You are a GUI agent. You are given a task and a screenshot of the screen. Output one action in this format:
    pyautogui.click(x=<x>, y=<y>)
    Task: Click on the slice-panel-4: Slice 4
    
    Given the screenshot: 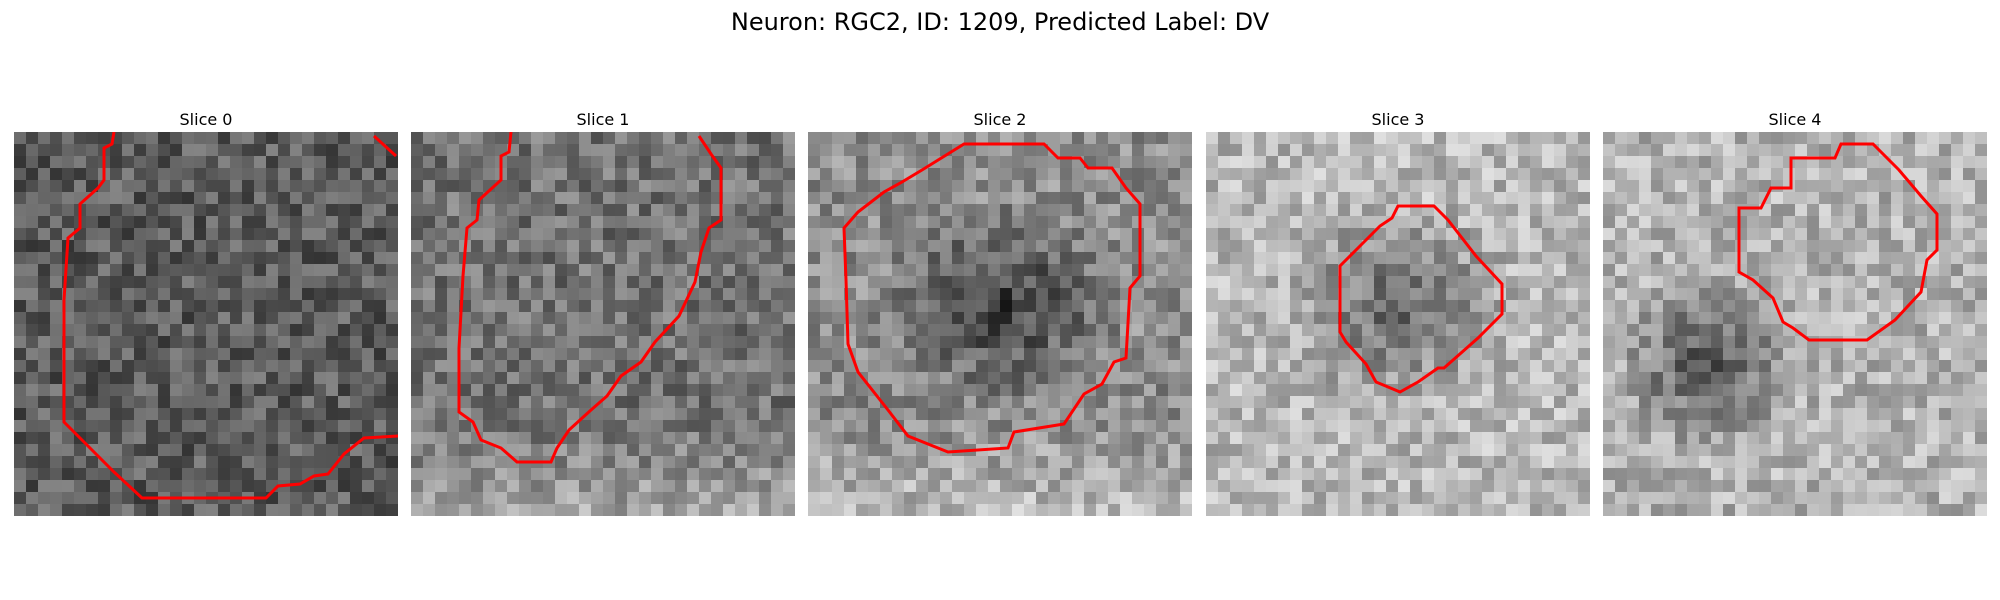 What is the action you would take?
    pyautogui.click(x=1795, y=312)
    